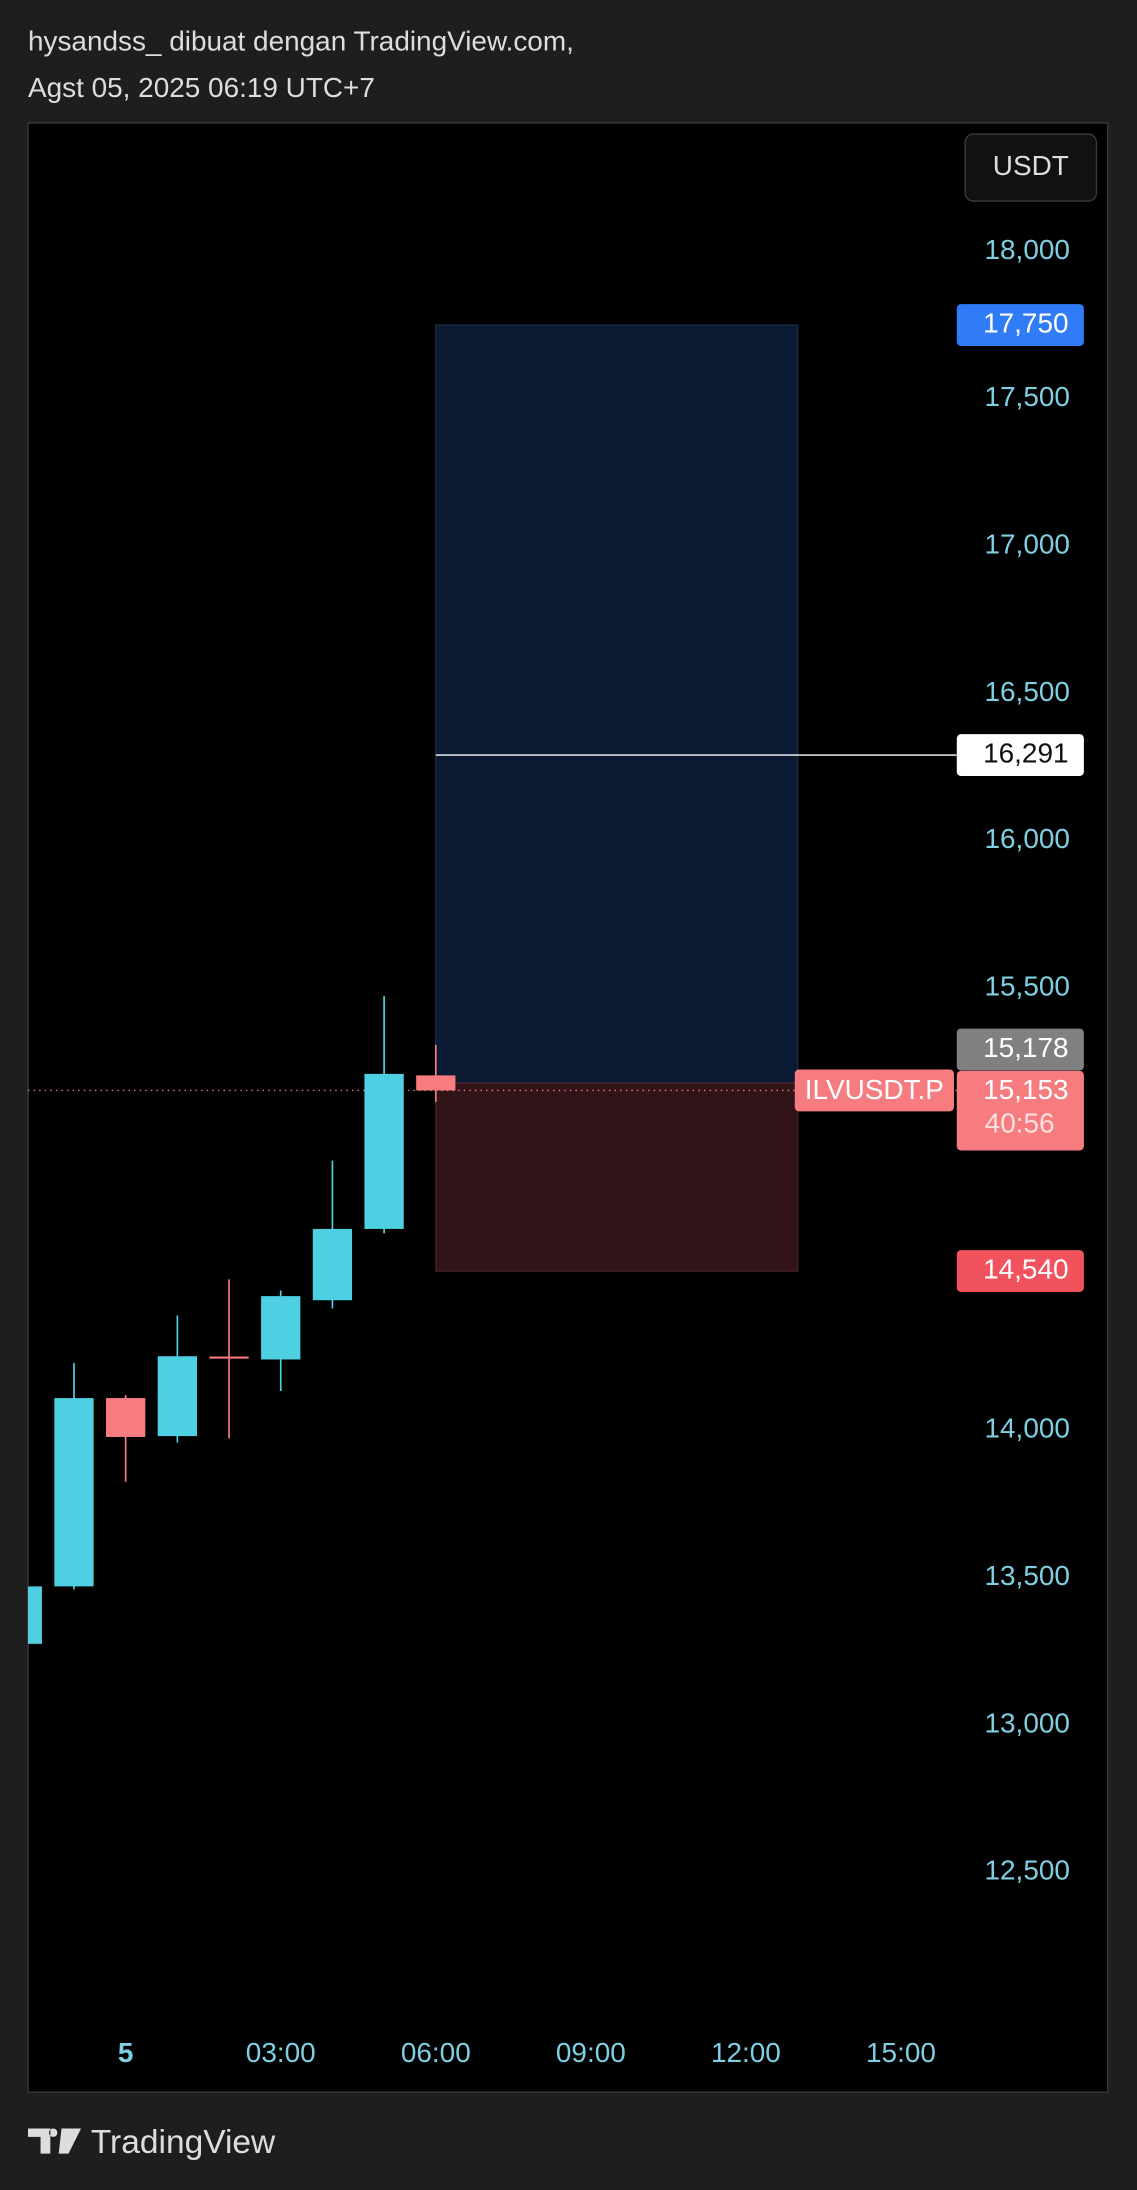 The height and width of the screenshot is (2190, 1137). I want to click on y-tick-label: 18,000, so click(1027, 249).